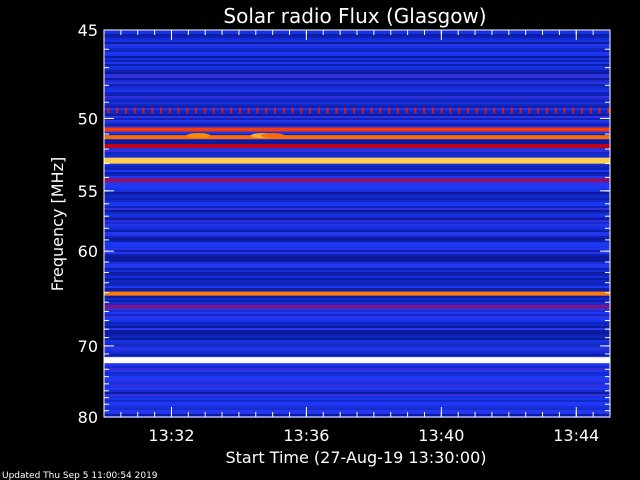  What do you see at coordinates (306, 435) in the screenshot?
I see `x-tick-label: 13:36` at bounding box center [306, 435].